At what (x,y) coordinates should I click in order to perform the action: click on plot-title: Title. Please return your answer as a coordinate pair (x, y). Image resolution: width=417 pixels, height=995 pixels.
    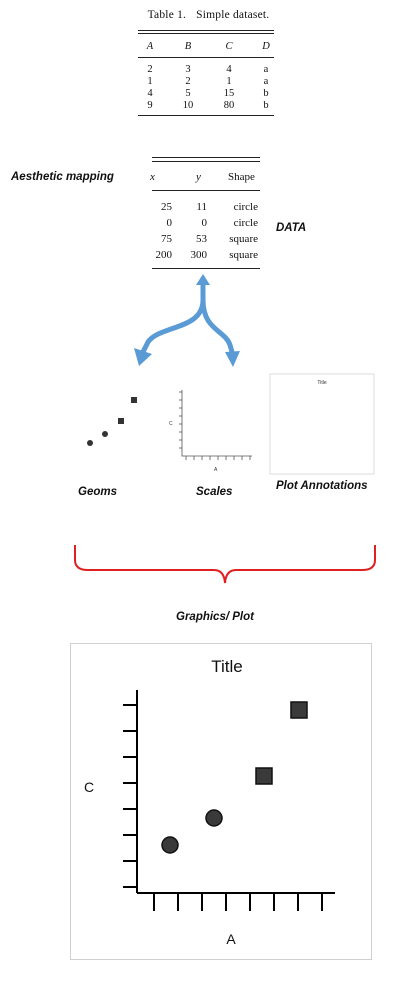
    Looking at the image, I should click on (227, 666).